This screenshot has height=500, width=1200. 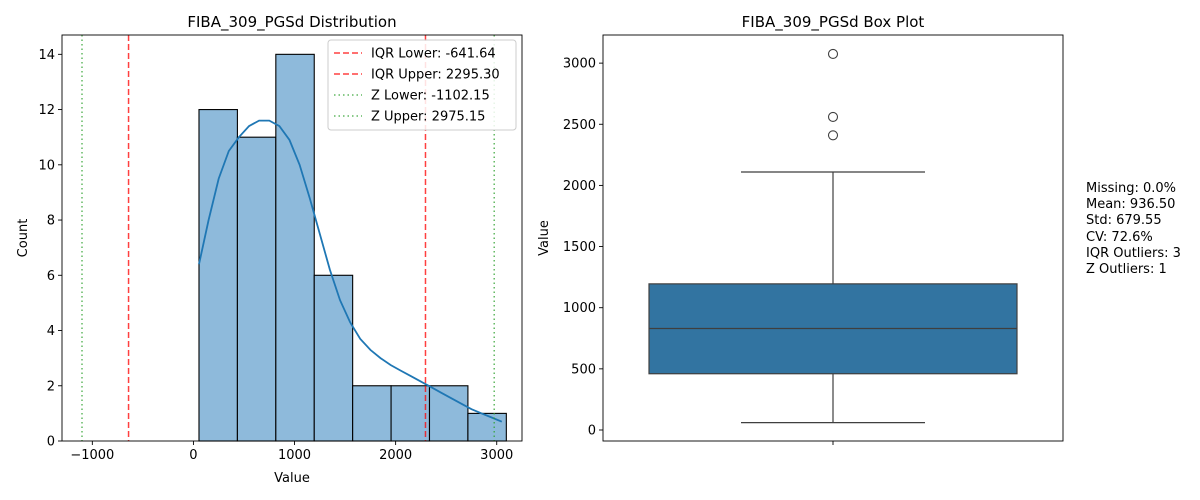 I want to click on box-y-tick-label-4: 2000, so click(x=579, y=186).